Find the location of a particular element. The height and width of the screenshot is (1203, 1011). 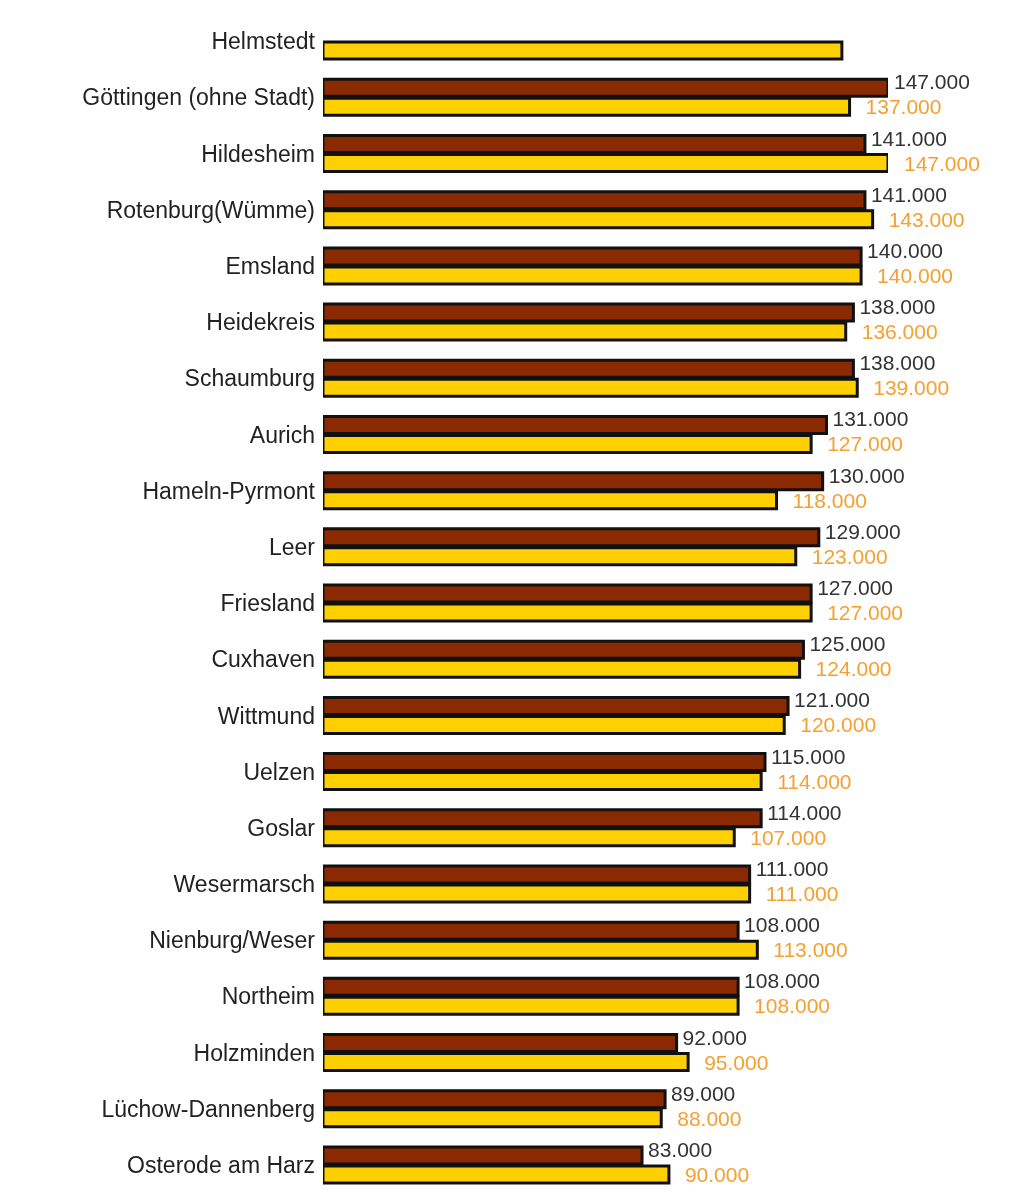

data-label: 143.000 is located at coordinates (926, 219).